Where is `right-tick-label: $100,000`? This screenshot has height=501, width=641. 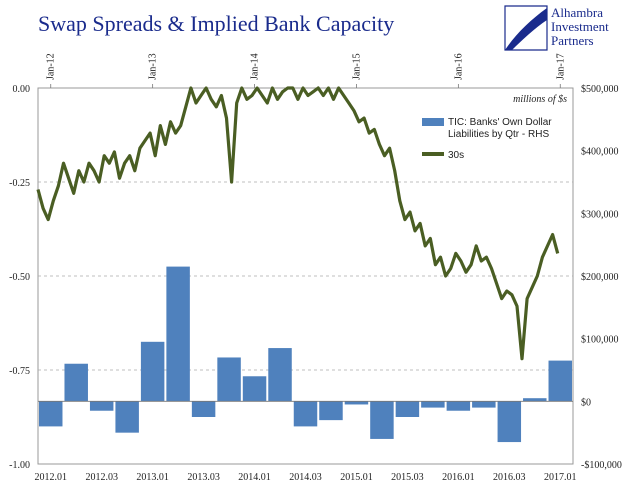
right-tick-label: $100,000 is located at coordinates (600, 340).